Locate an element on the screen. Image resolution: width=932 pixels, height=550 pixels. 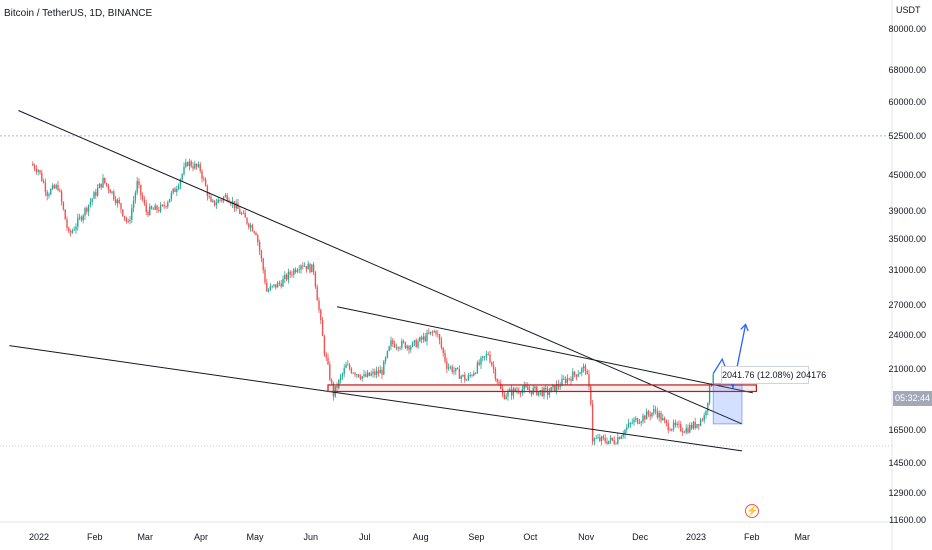
price-tick-label: 21000.00 is located at coordinates (907, 368).